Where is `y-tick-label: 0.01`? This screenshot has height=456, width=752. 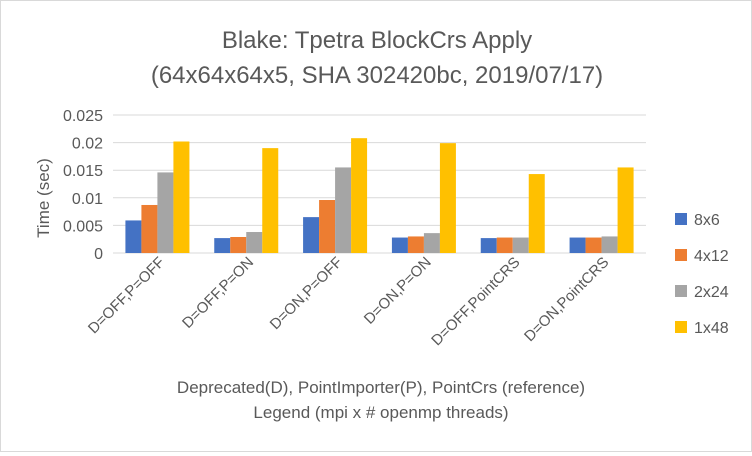
y-tick-label: 0.01 is located at coordinates (87, 199).